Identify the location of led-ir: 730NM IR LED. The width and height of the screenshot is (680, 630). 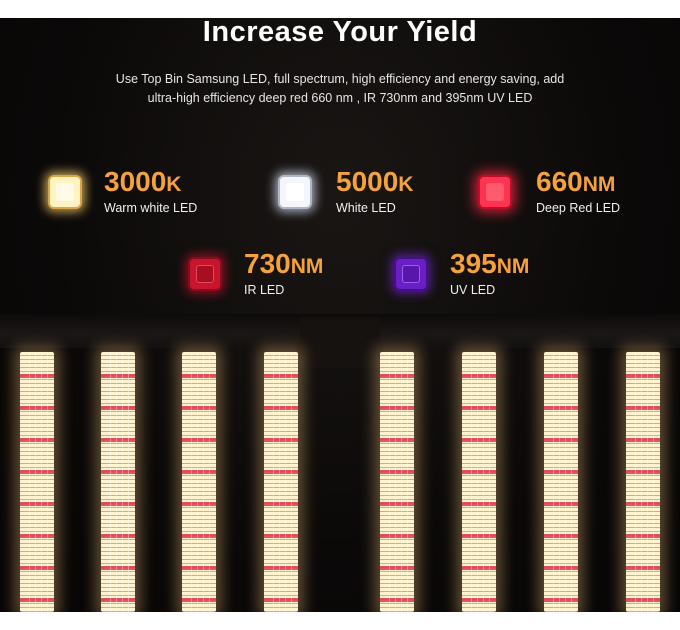
(255, 273).